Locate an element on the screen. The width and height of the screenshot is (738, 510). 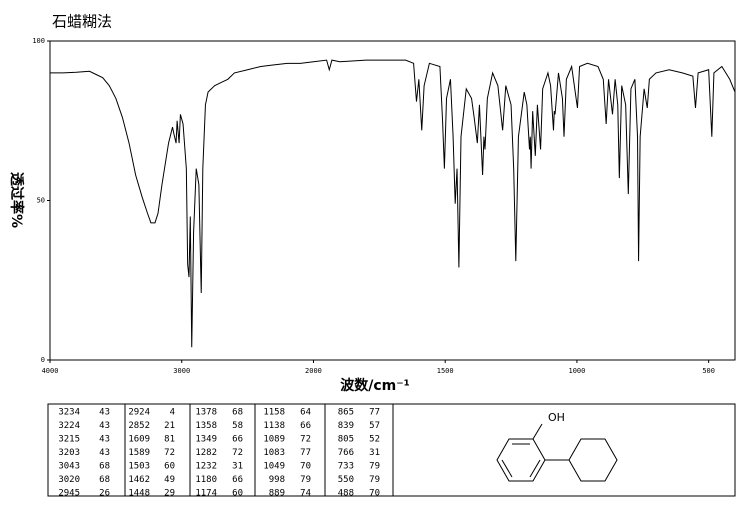
chart-title: 石蜡糊法 is located at coordinates (82, 22).